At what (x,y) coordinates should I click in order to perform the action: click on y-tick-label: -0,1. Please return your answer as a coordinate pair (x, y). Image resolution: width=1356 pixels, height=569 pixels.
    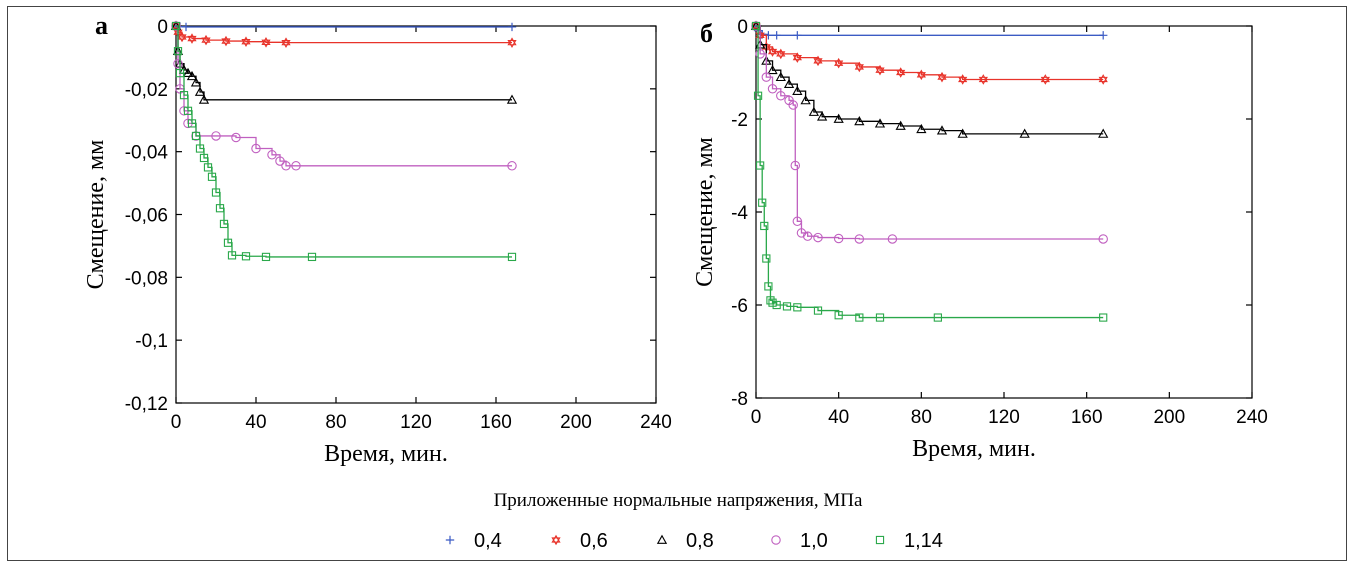
    Looking at the image, I should click on (151, 341).